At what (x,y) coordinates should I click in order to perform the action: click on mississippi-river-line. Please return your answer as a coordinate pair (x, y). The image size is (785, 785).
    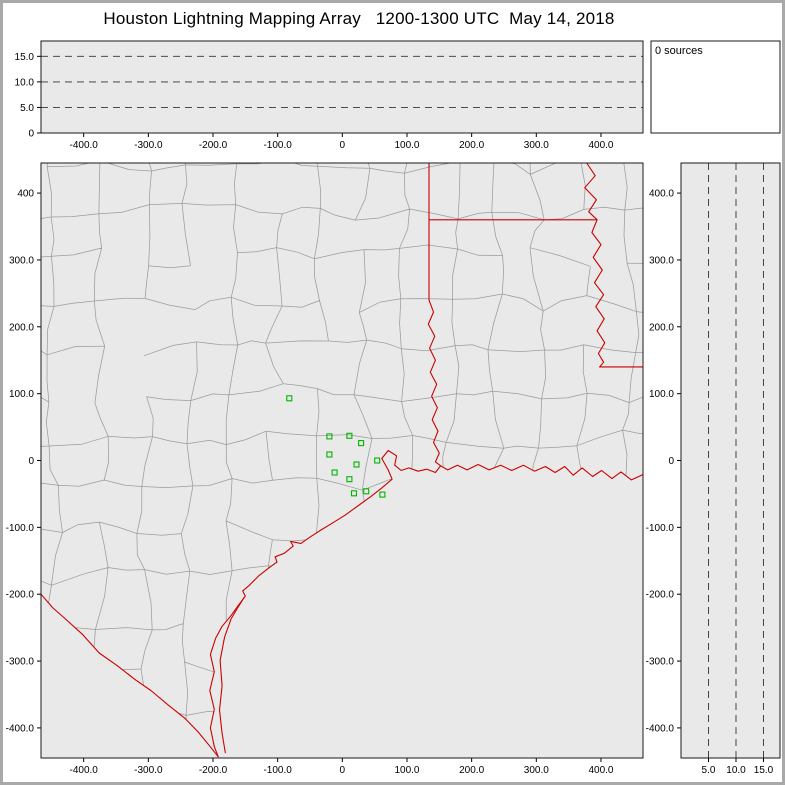
    Looking at the image, I should click on (595, 265).